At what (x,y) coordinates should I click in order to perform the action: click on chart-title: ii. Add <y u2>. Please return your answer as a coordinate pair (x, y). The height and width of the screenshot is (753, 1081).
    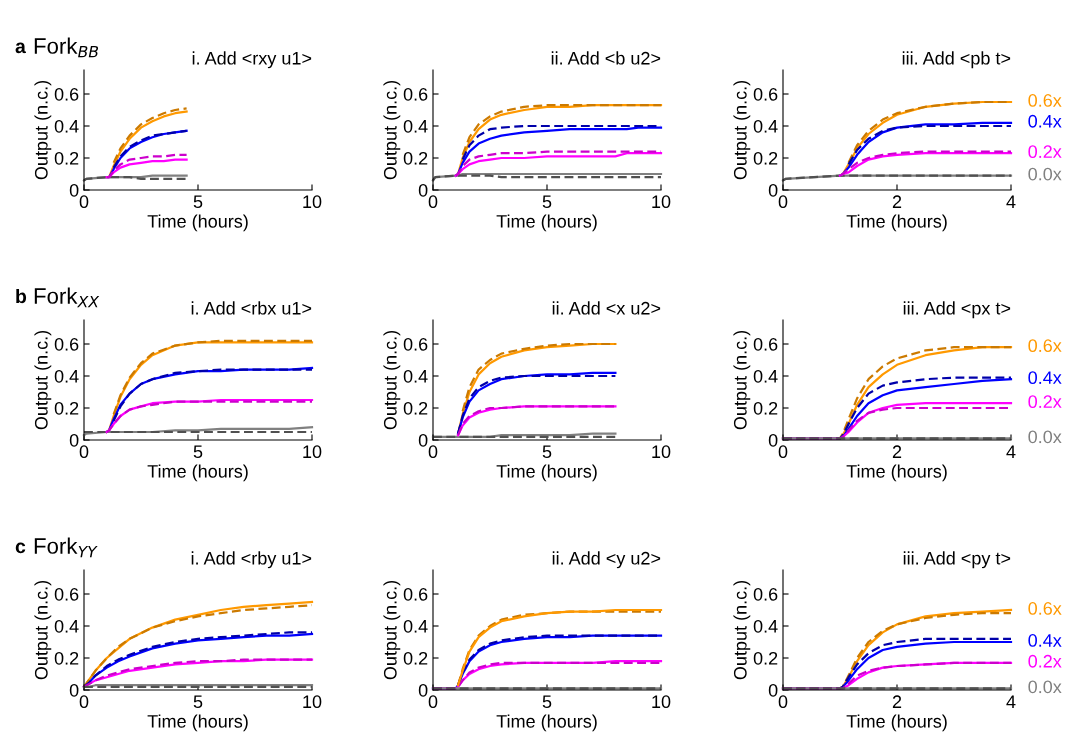
    Looking at the image, I should click on (606, 560).